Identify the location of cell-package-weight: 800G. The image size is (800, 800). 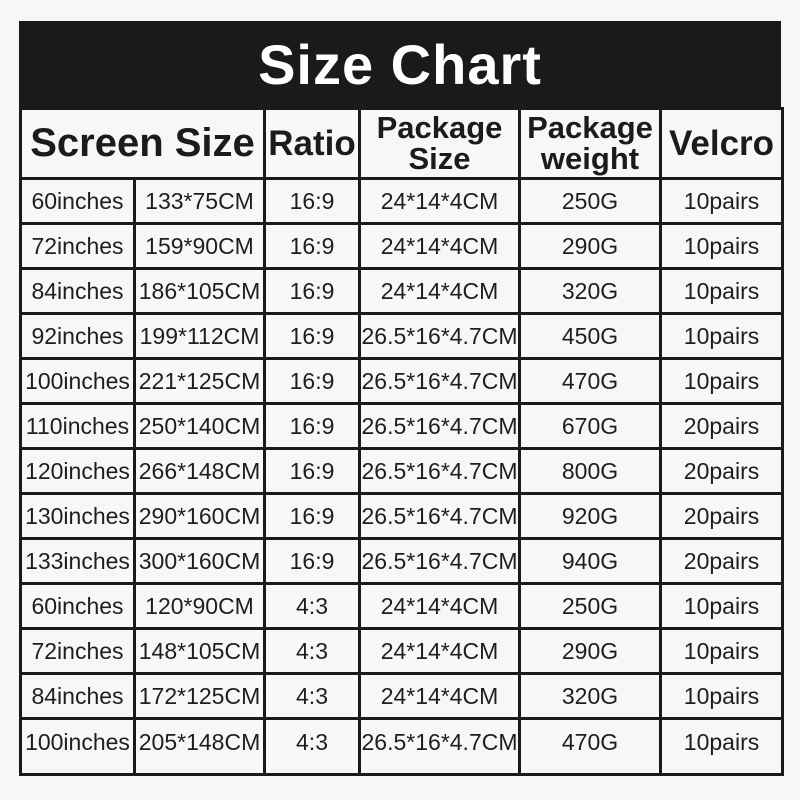
(590, 471).